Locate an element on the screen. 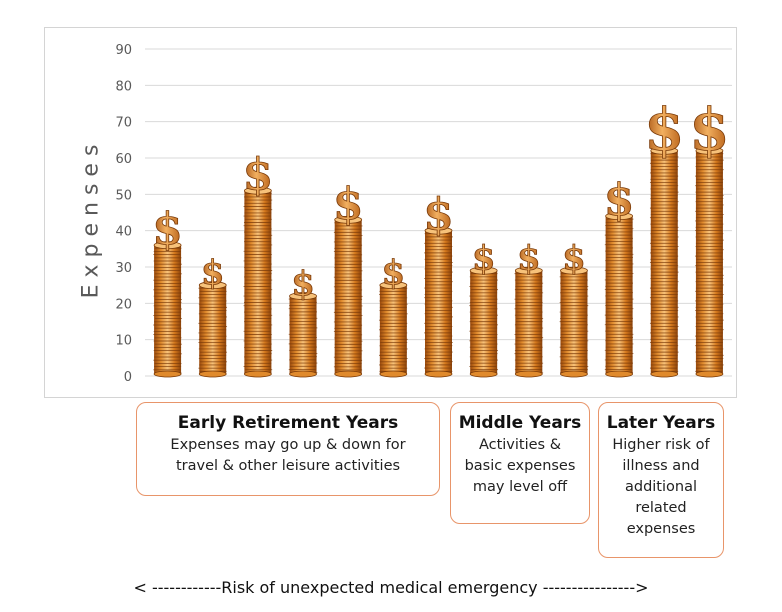  later-desc-line: related is located at coordinates (661, 508).